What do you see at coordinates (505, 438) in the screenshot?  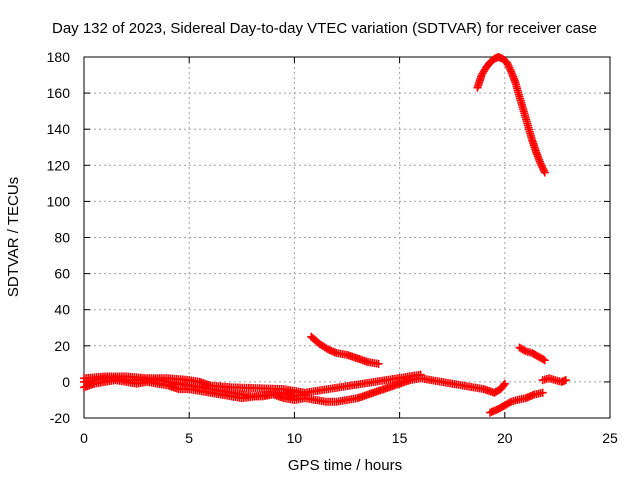 I see `x-tick-label: 20` at bounding box center [505, 438].